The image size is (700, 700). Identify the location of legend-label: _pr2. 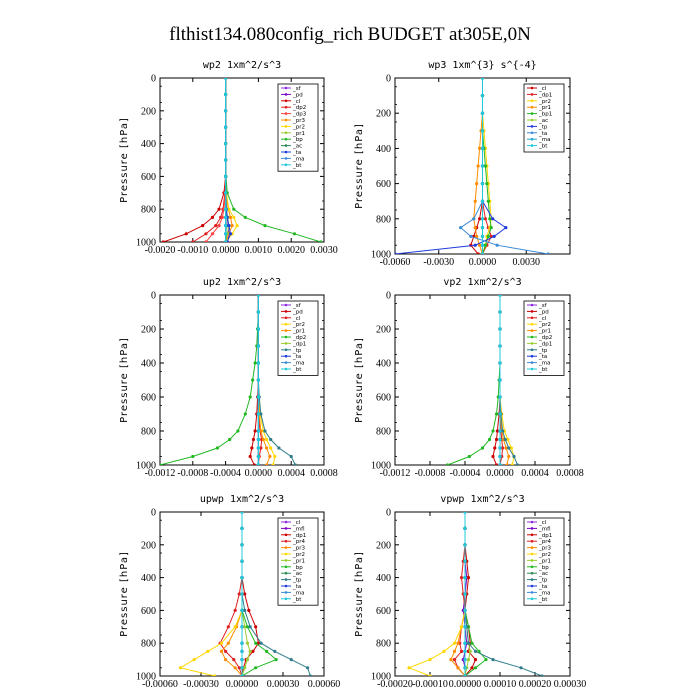
(544, 555).